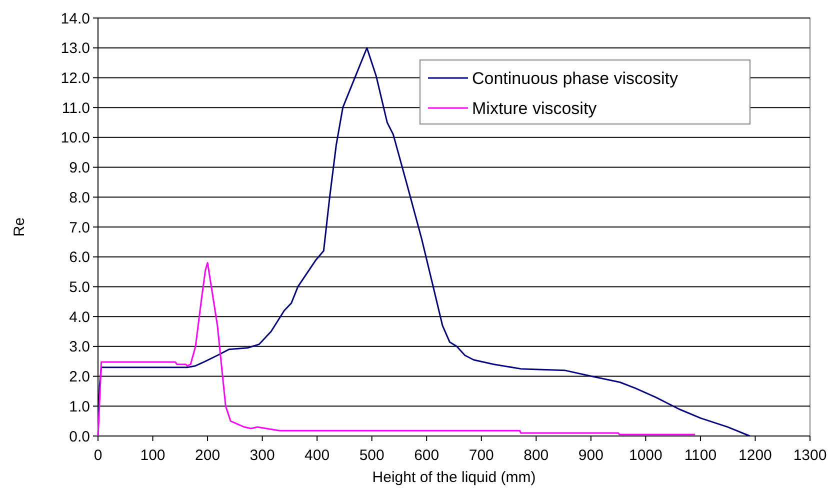 The width and height of the screenshot is (834, 490). What do you see at coordinates (79, 257) in the screenshot?
I see `y-tick-label: 6.0` at bounding box center [79, 257].